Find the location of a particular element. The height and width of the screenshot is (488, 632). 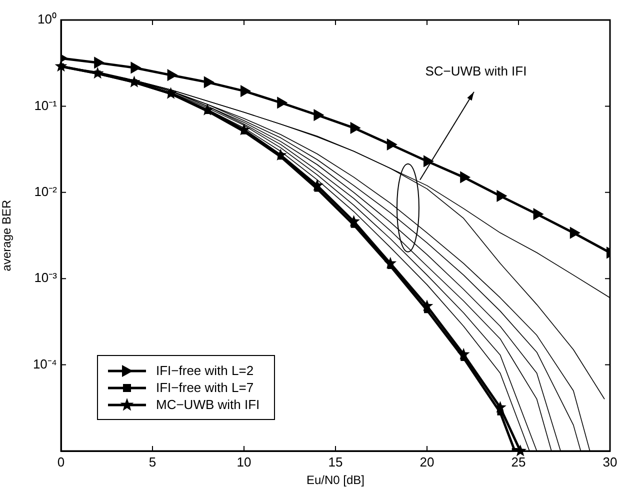

y-tick-label: 10⁻⁴ is located at coordinates (44, 364).